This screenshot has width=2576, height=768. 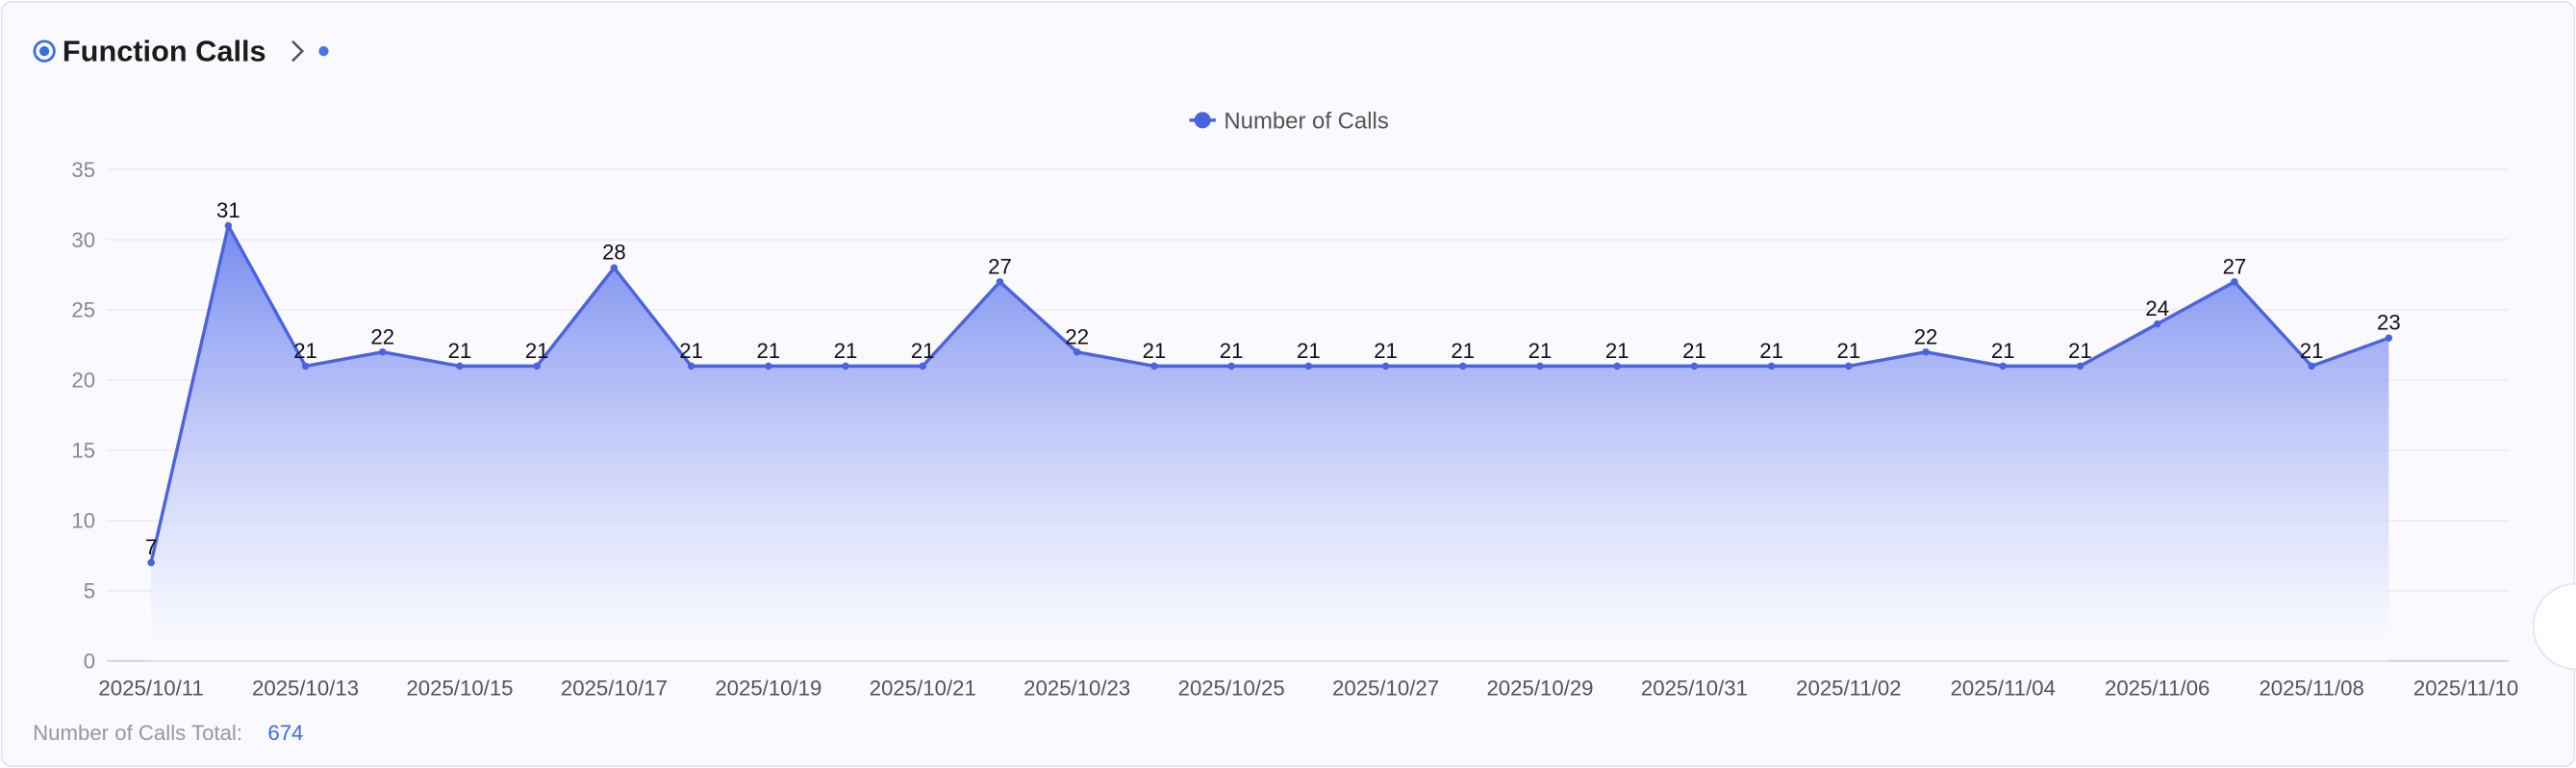 What do you see at coordinates (1076, 689) in the screenshot?
I see `x-tick-label: 2025/10/23` at bounding box center [1076, 689].